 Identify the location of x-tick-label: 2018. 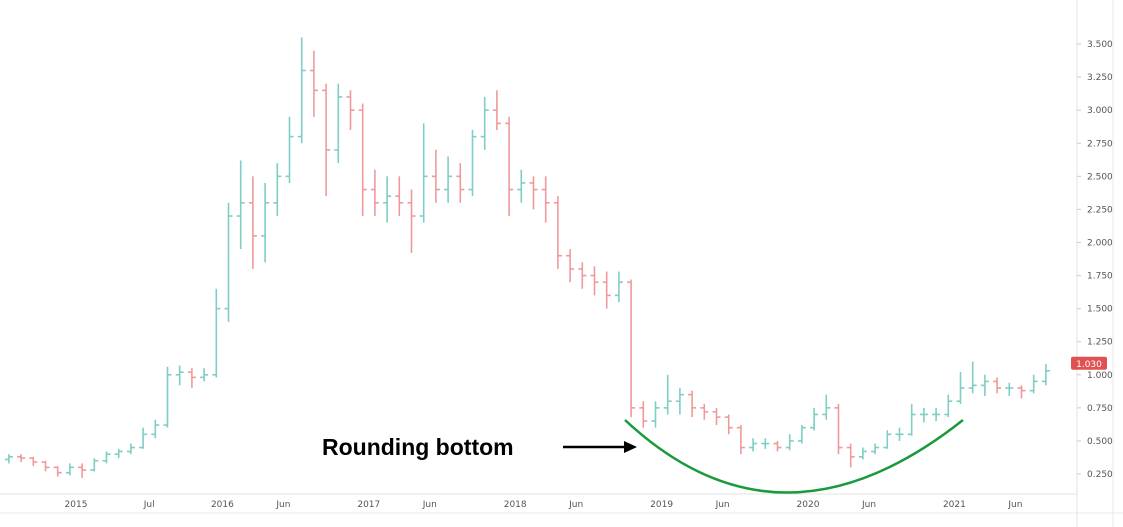
(515, 505).